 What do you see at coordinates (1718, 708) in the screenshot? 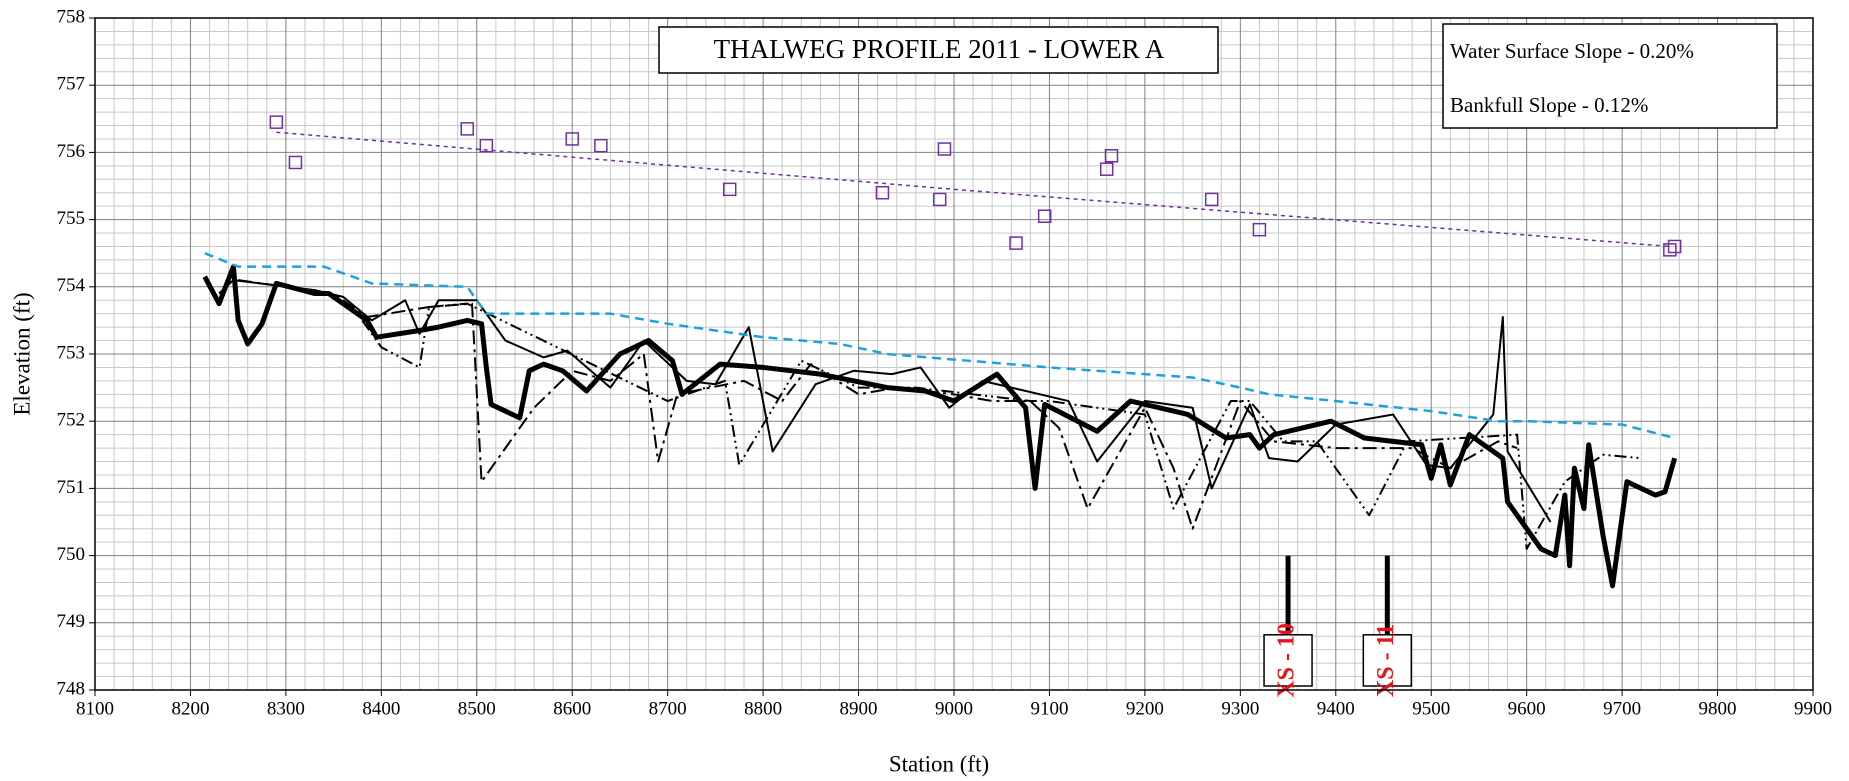
I see `x-tick-label: 9800` at bounding box center [1718, 708].